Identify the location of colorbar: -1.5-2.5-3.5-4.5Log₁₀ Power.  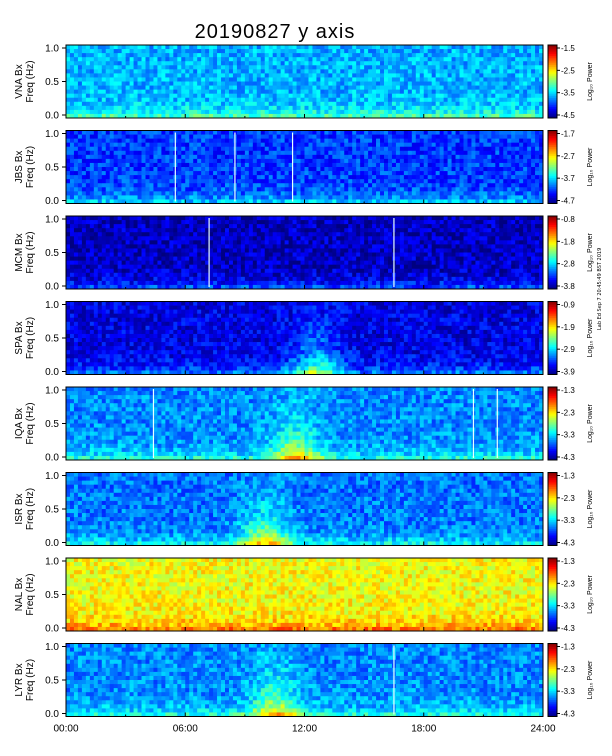
(571, 82).